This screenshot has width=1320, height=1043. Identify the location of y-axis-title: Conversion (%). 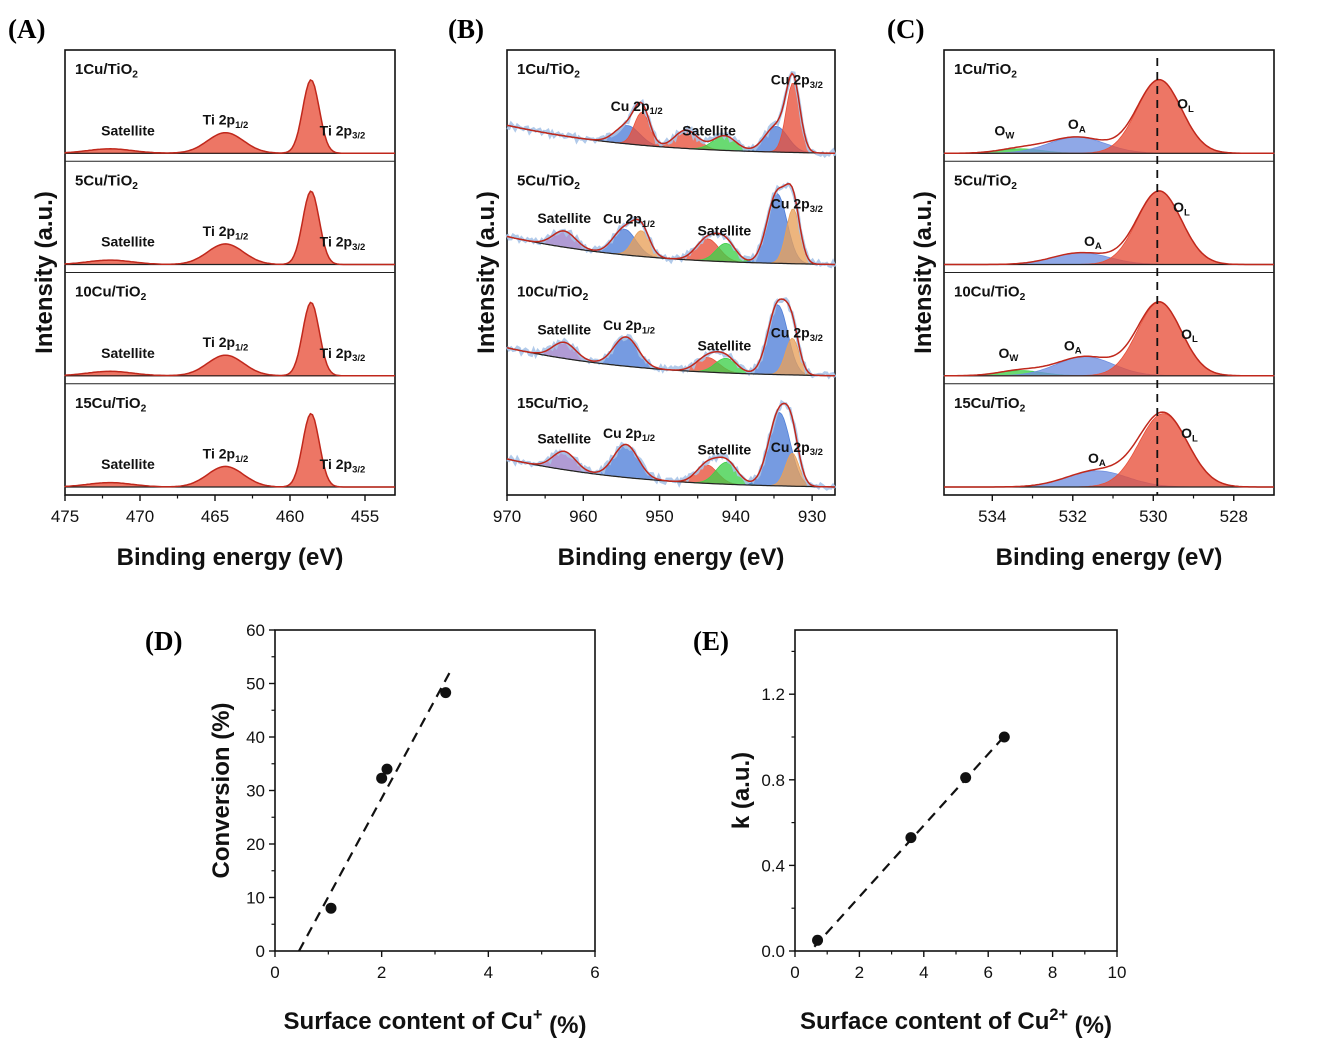
(221, 790).